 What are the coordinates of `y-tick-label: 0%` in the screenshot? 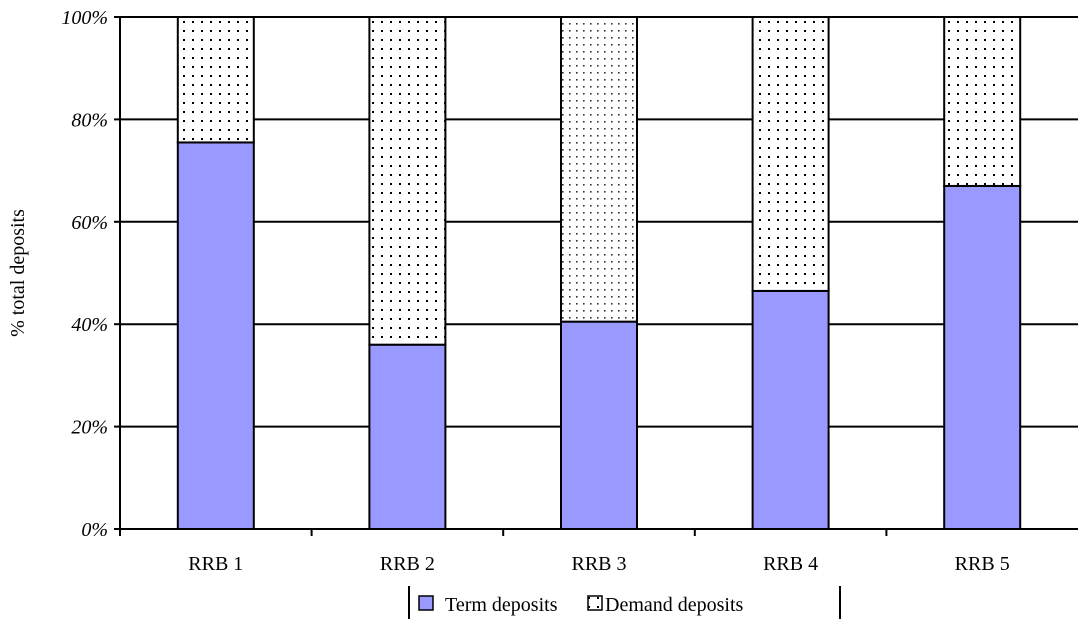 It's located at (94, 530).